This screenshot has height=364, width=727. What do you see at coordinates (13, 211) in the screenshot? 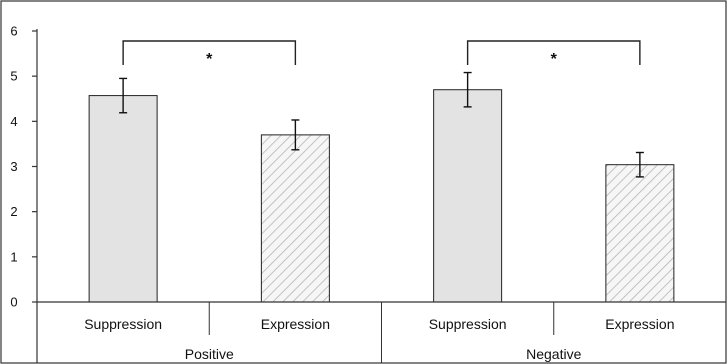
I see `y-tick-label: 2` at bounding box center [13, 211].